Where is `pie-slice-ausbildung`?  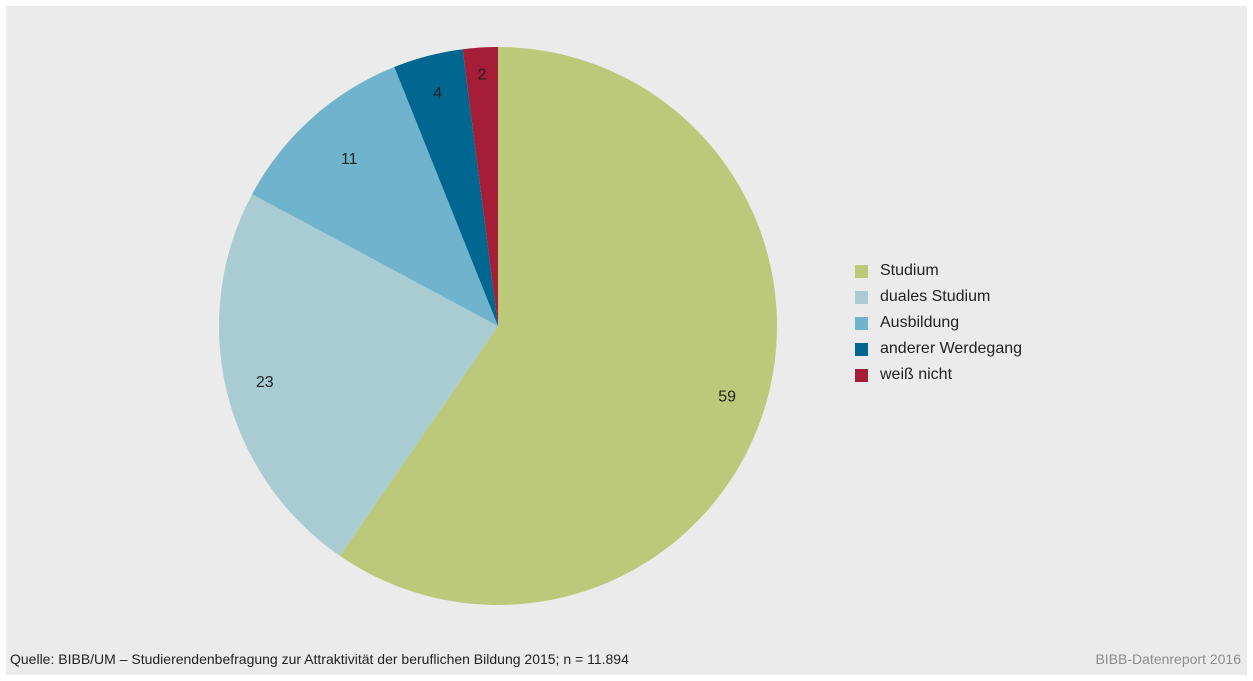 pie-slice-ausbildung is located at coordinates (375, 196).